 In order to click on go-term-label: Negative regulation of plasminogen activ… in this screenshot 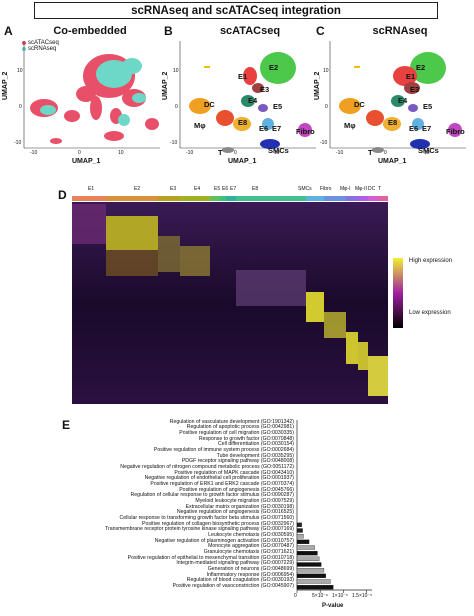, I will do `click(224, 540)`.